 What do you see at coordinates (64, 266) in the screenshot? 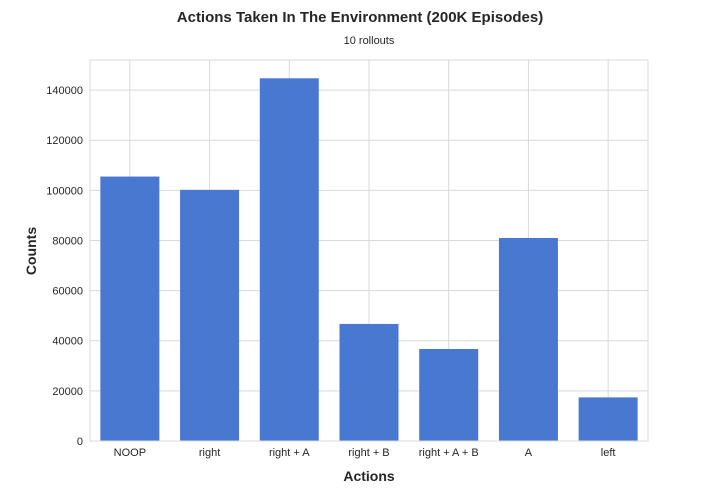
I see `y-tick-labels: 0 20000 40000 60000 80000 100000 120000 140000` at bounding box center [64, 266].